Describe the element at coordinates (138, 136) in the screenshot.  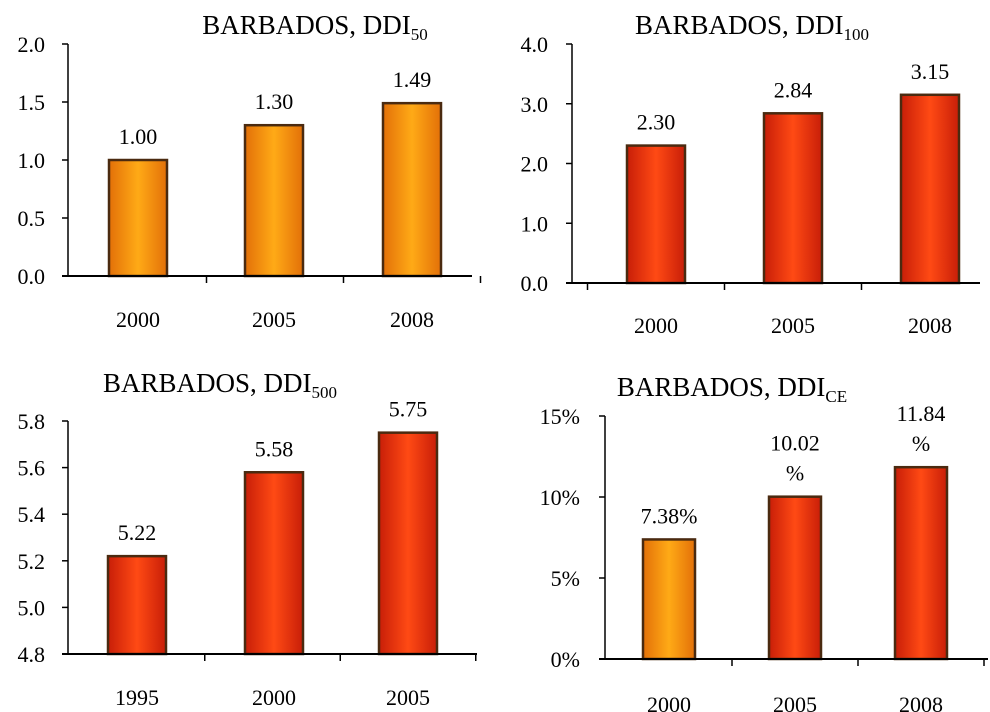
I see `data-label: 1.00` at that location.